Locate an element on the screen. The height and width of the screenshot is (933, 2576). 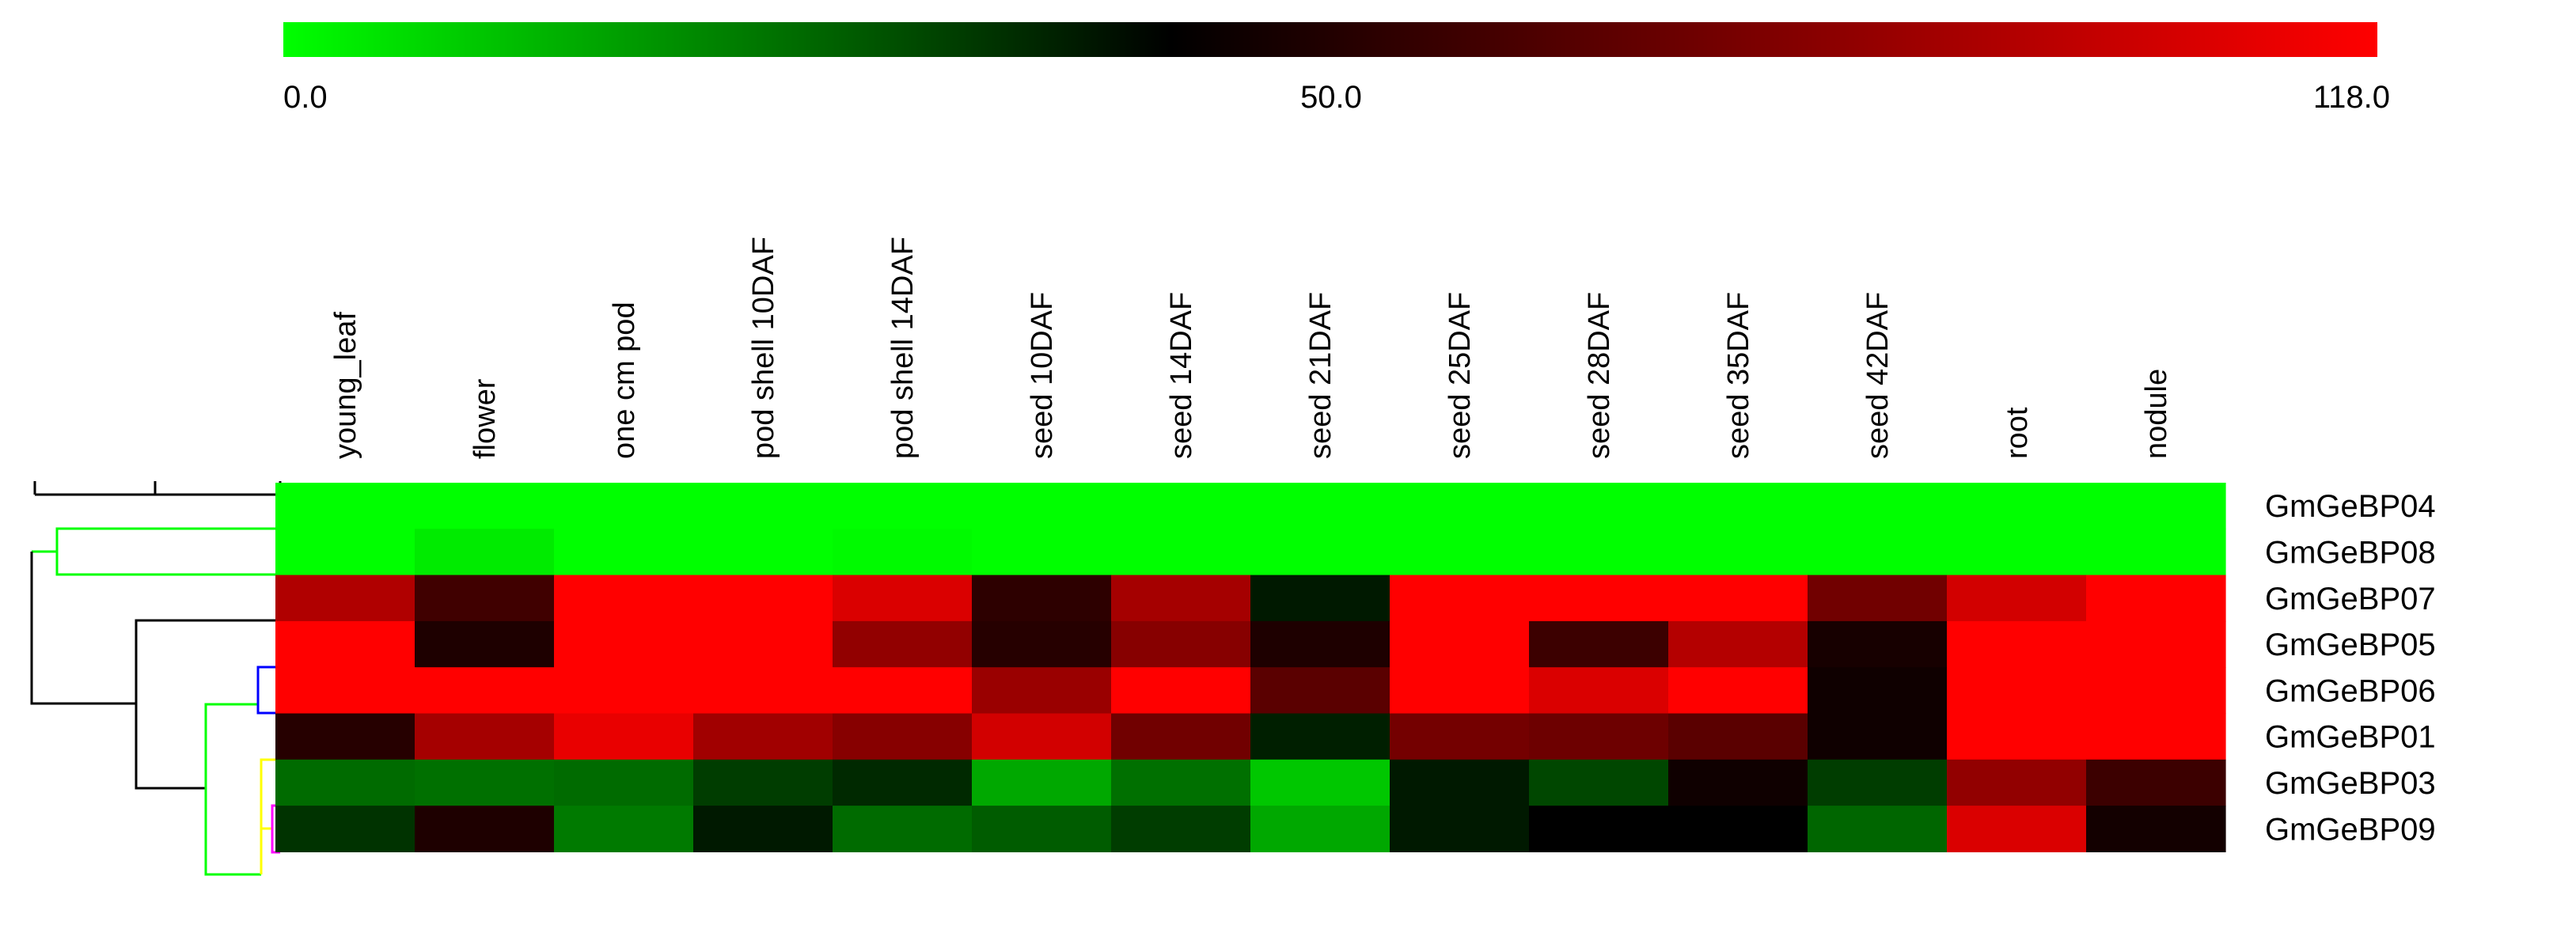
colorbar-tick-mid: 50.0 is located at coordinates (1331, 97).